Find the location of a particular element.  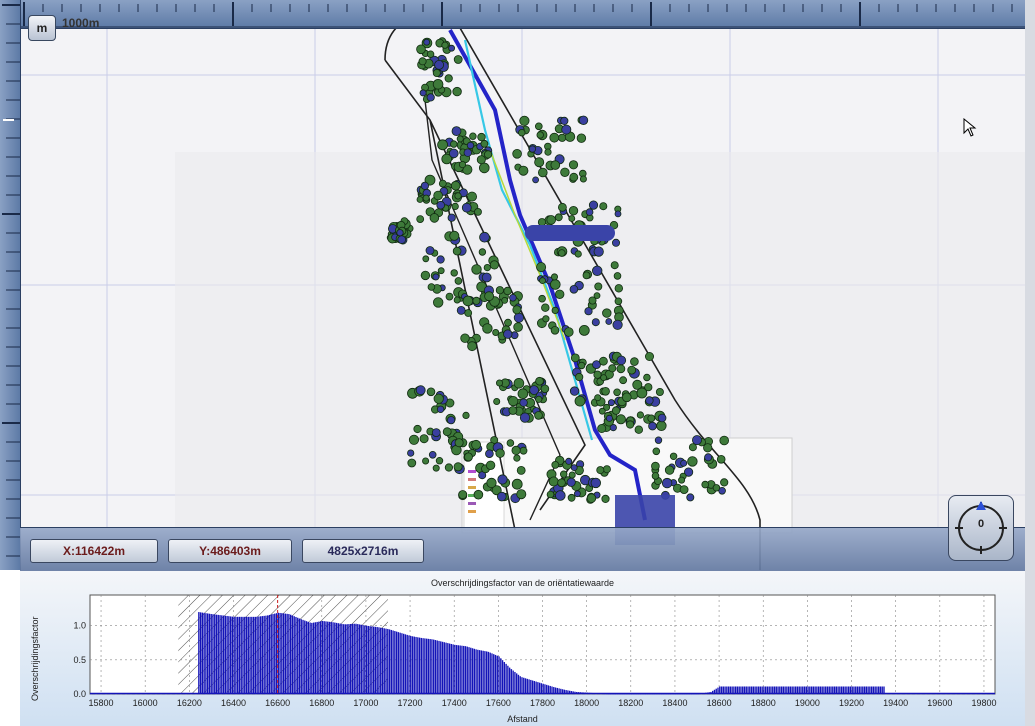

chart-x-axis-label: Afstand is located at coordinates (522, 719).